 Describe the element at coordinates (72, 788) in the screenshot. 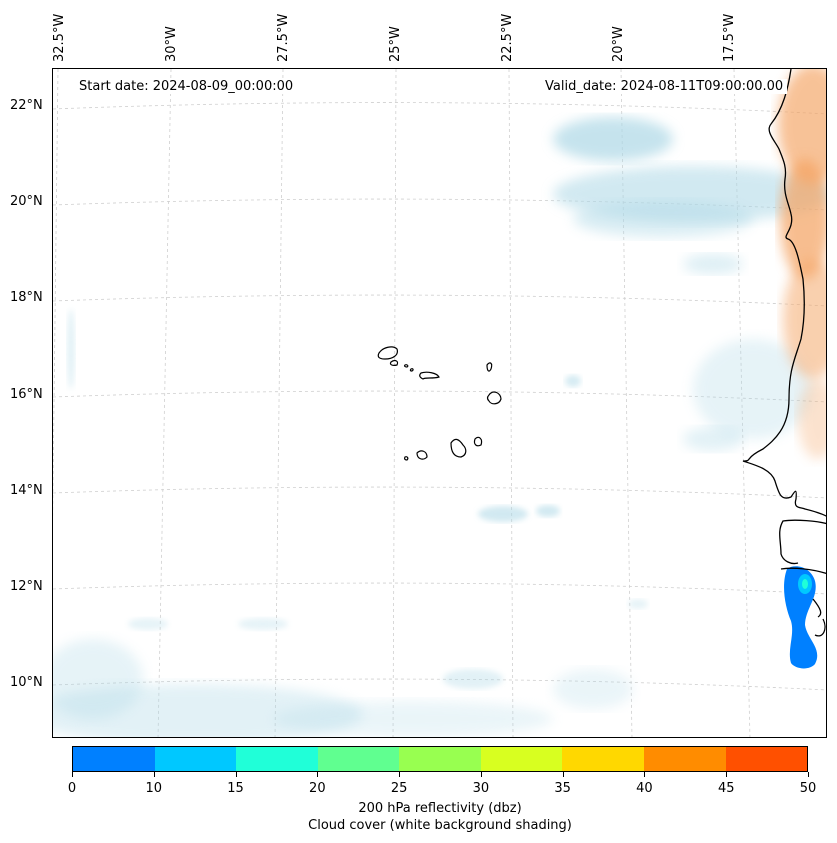

I see `colorbar-tick-label: 0` at that location.